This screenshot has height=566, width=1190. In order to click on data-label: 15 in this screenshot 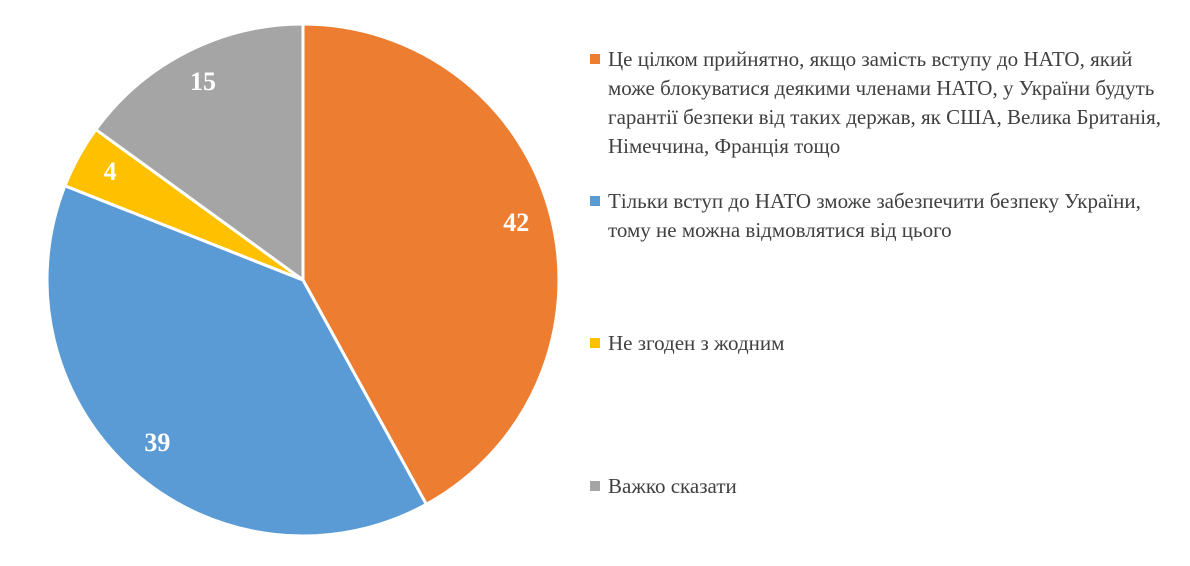, I will do `click(203, 81)`.